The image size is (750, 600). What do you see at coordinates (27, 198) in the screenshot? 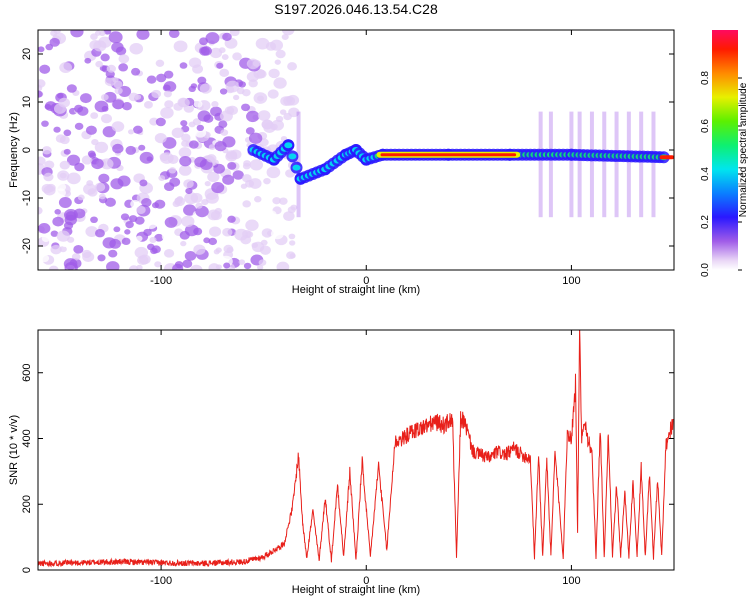
I see `y-tick-label: -10` at bounding box center [27, 198].